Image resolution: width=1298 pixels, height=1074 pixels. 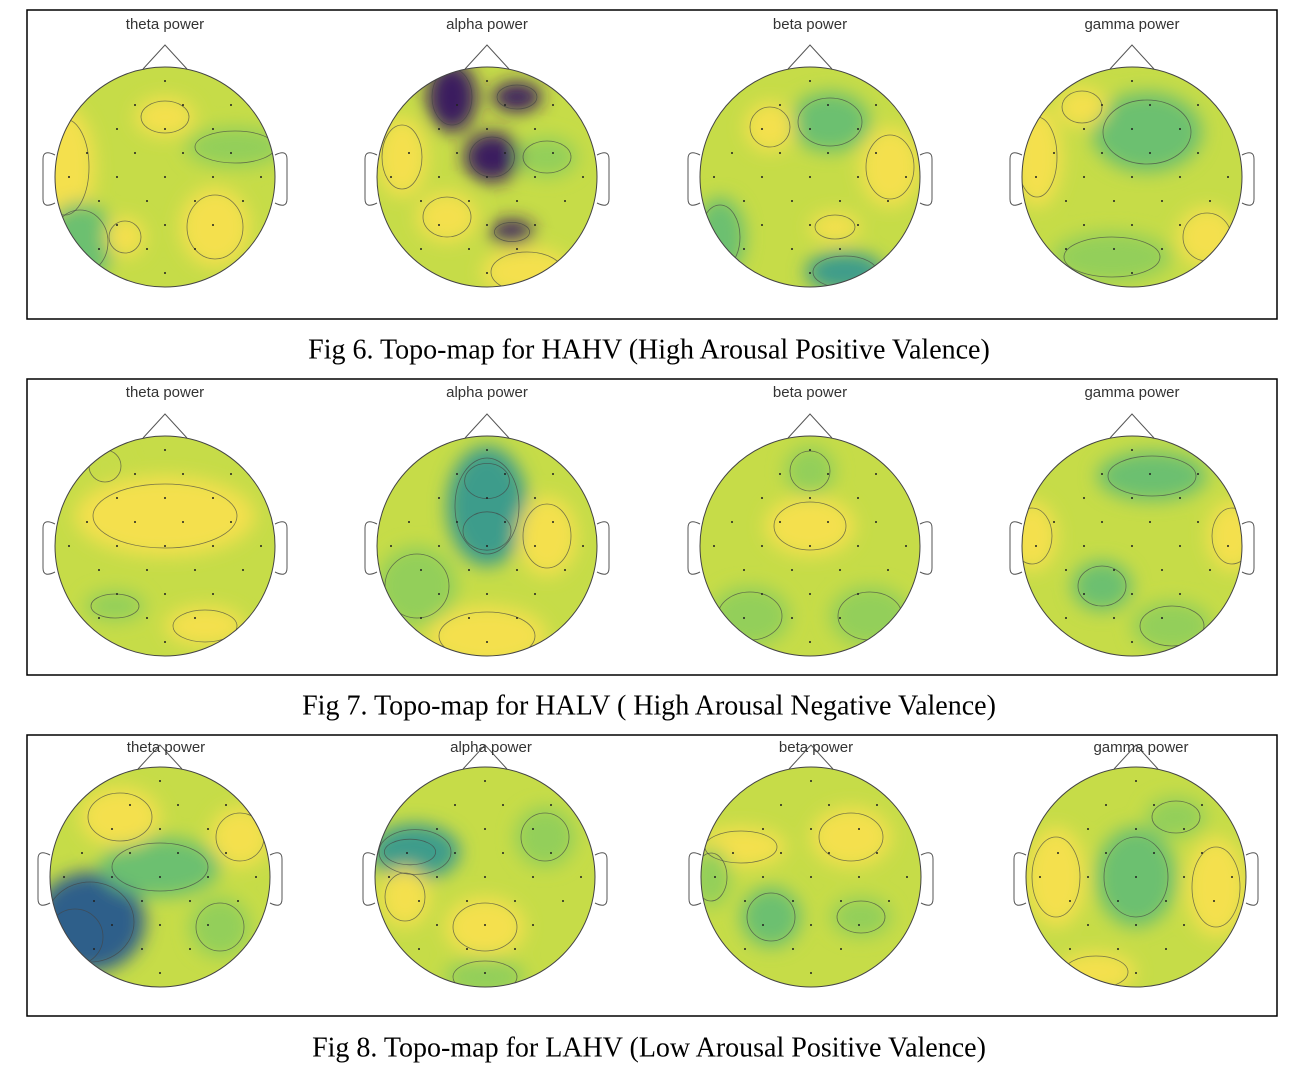 I want to click on panel-title: beta power, so click(x=810, y=24).